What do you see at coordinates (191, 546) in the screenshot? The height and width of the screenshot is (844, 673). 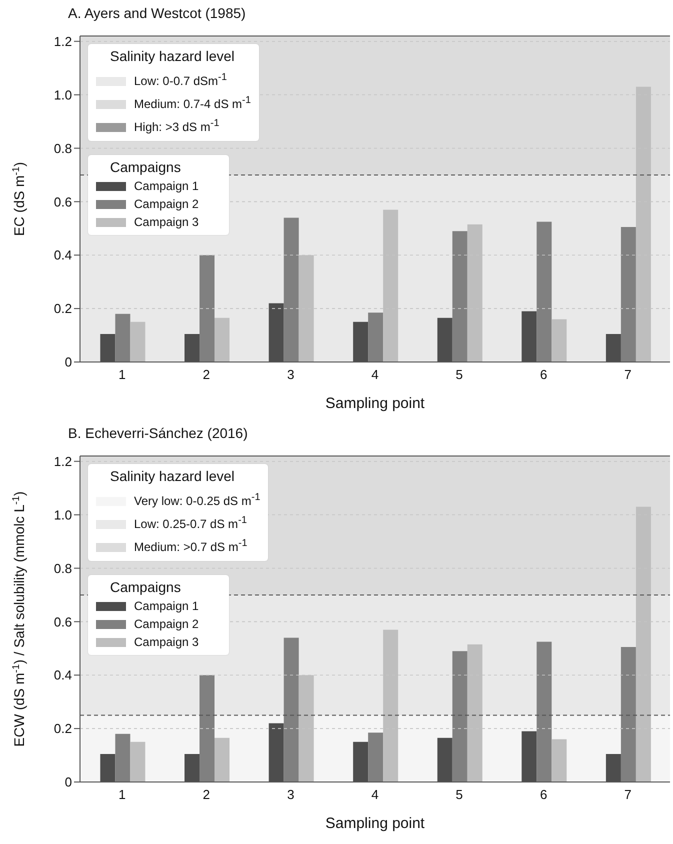 I see `band-label: Medium: >0.7 dS m$^{-1}$` at bounding box center [191, 546].